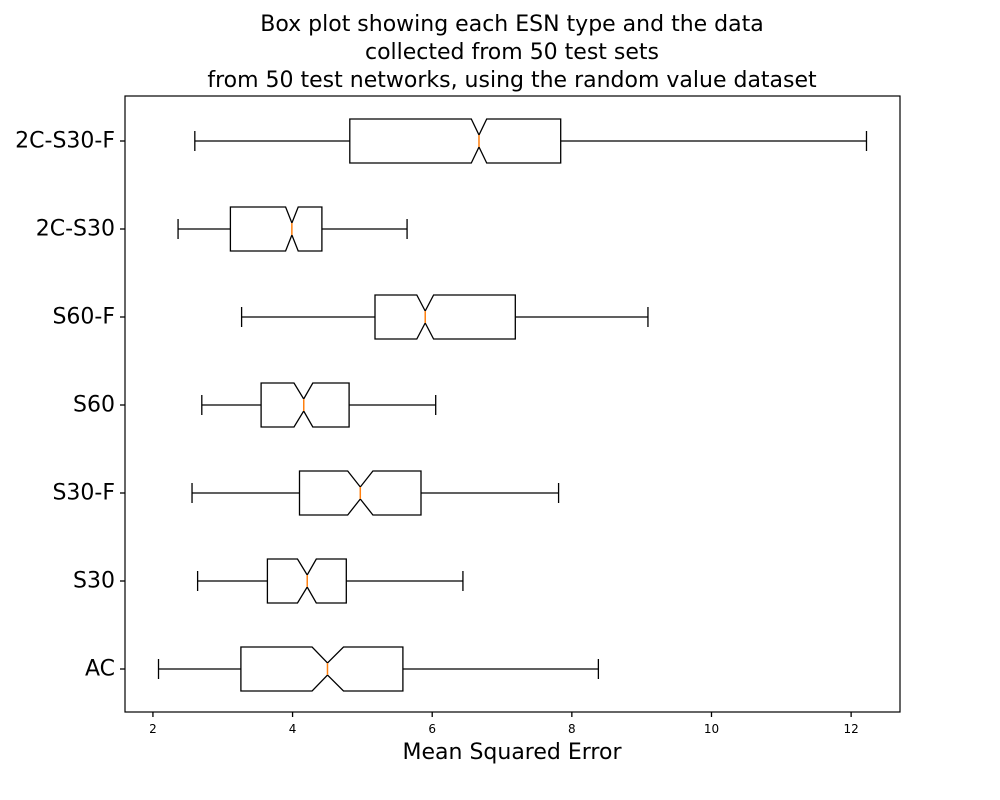 The width and height of the screenshot is (1000, 800). What do you see at coordinates (65, 141) in the screenshot?
I see `ytick-label-2c-s30-f: 2C-S30-F` at bounding box center [65, 141].